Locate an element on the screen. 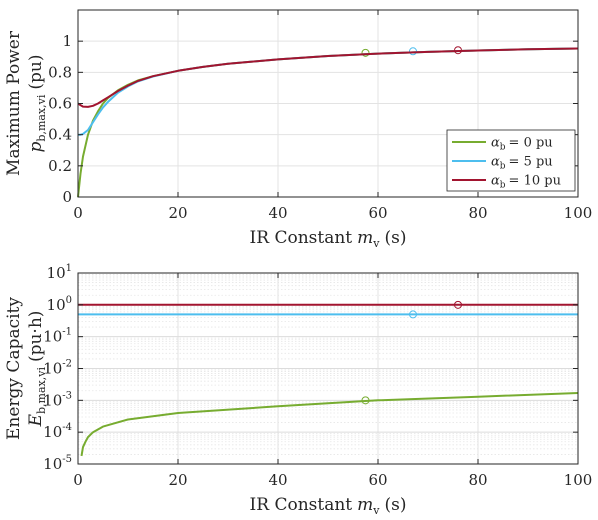  legend-label-1: αb = 5 pu is located at coordinates (522, 163).